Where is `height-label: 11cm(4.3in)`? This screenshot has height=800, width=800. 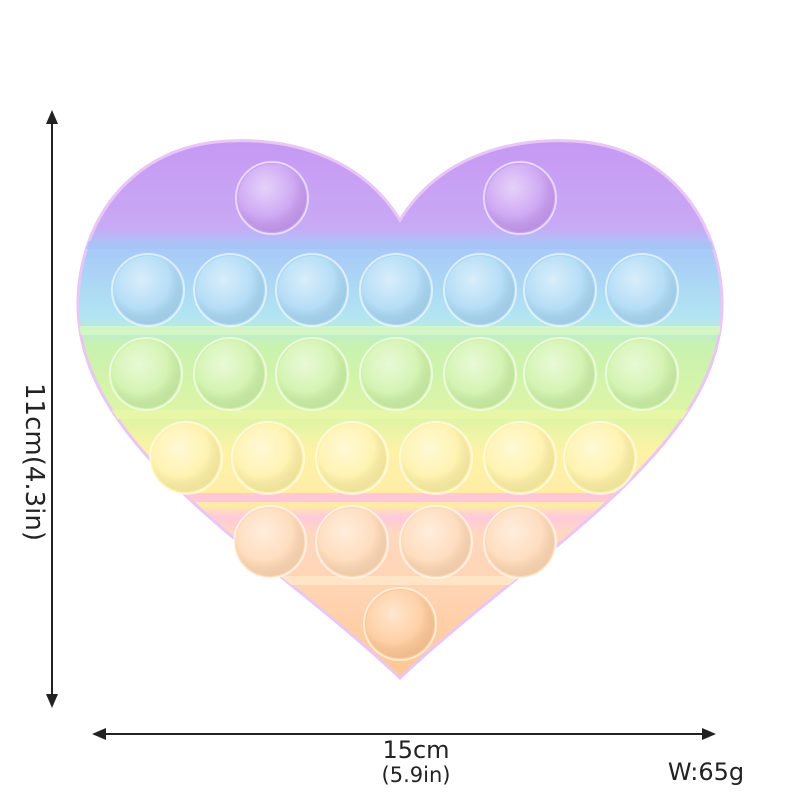
height-label: 11cm(4.3in) is located at coordinates (34, 462).